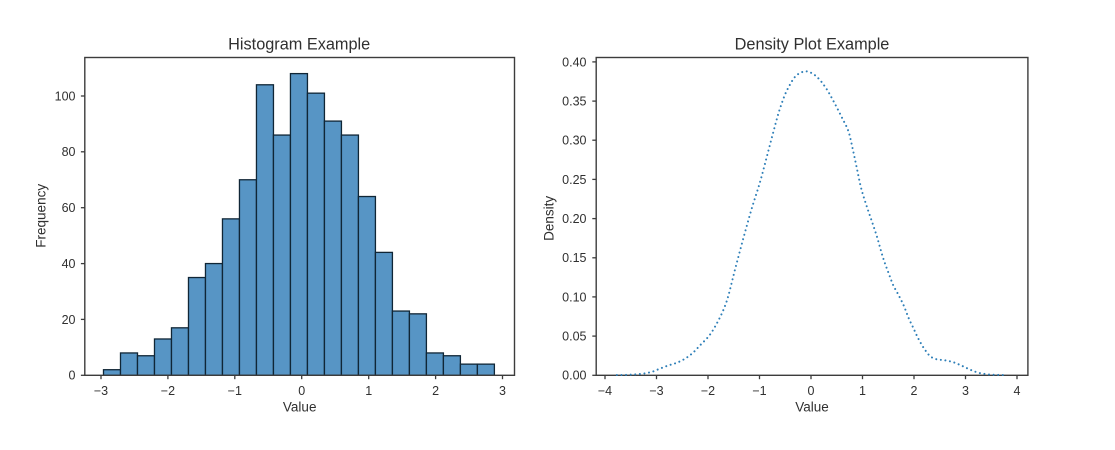 This screenshot has height=450, width=1115. Describe the element at coordinates (574, 219) in the screenshot. I see `svg-text: 0.20` at that location.